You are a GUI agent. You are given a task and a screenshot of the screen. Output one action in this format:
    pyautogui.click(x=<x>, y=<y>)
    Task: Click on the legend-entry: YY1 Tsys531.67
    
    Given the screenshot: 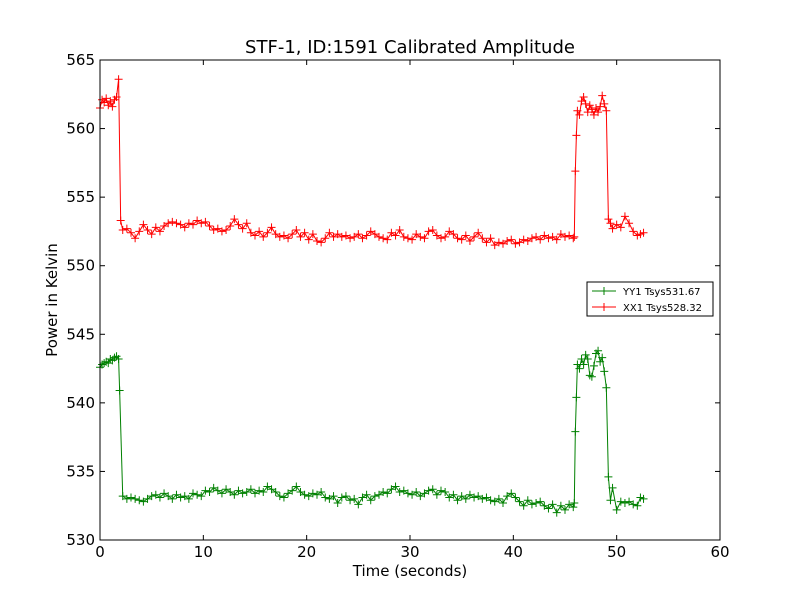 What is the action you would take?
    pyautogui.click(x=646, y=292)
    